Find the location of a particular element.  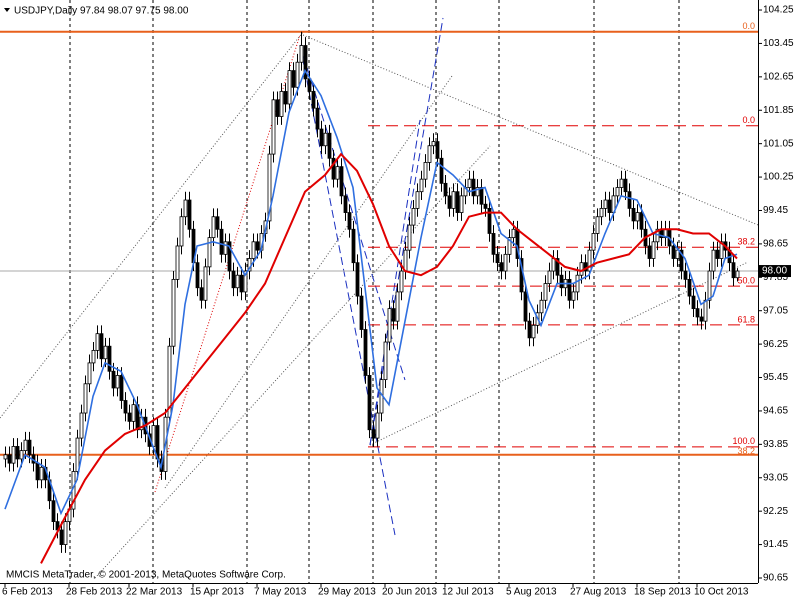

fib-label: 38.2 is located at coordinates (746, 451).